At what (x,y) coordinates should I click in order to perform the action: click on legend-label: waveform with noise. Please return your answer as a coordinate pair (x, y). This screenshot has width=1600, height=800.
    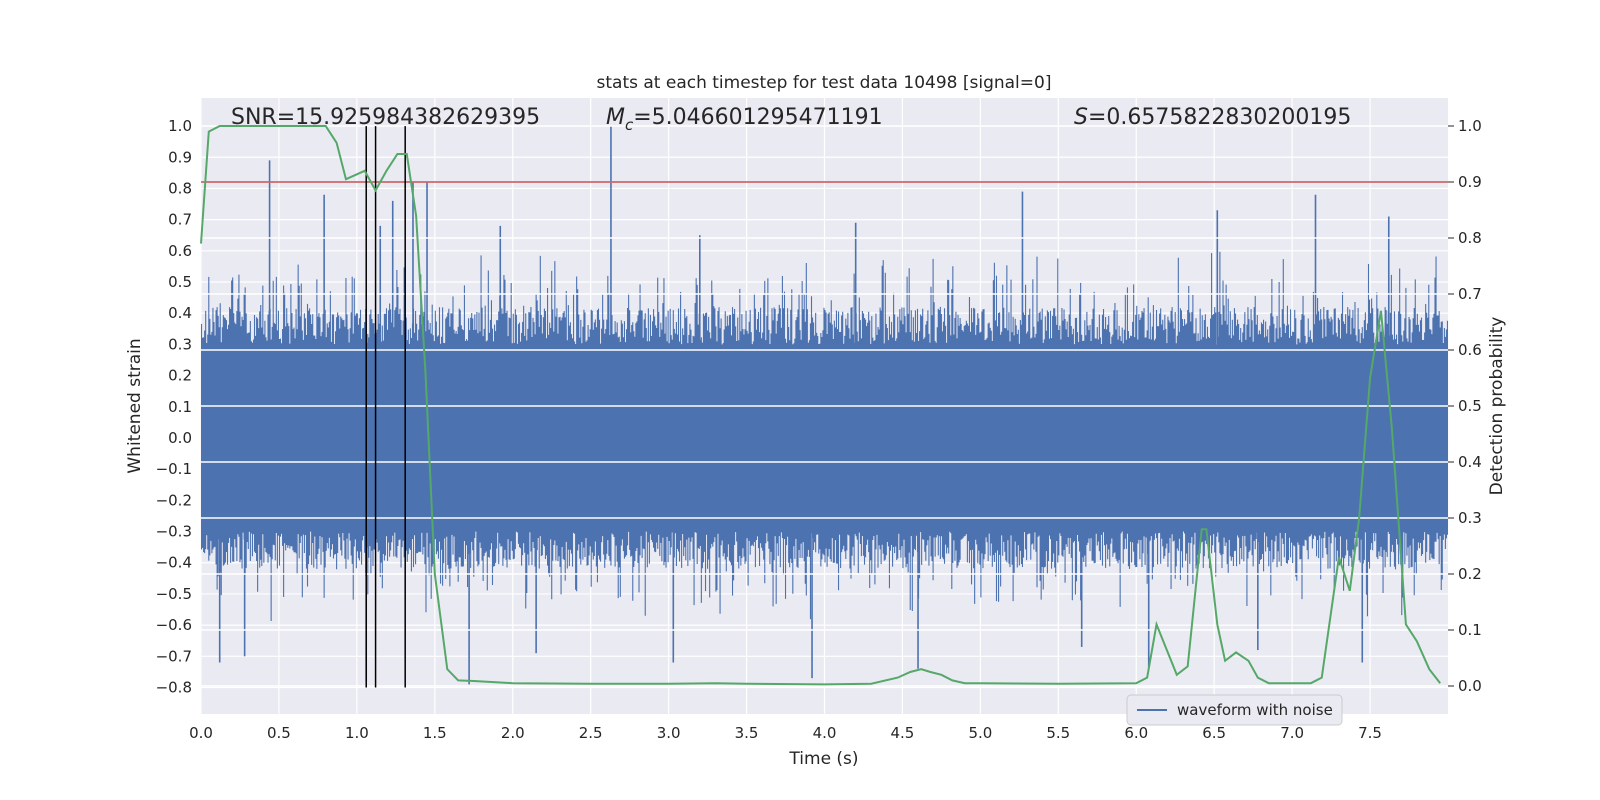
    Looking at the image, I should click on (1255, 710).